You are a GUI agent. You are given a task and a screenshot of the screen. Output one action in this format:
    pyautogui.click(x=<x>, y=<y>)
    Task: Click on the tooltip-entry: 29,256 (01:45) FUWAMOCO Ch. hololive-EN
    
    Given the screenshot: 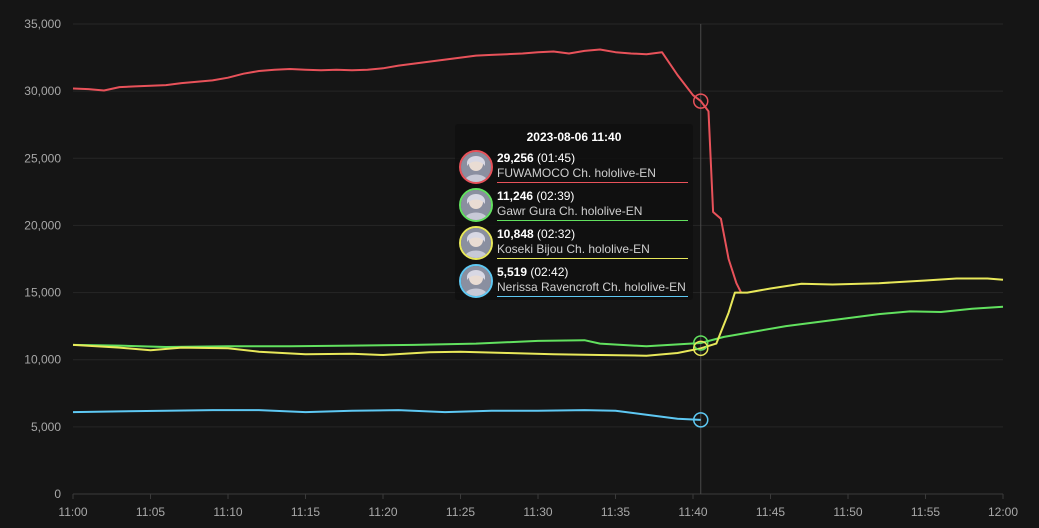 What is the action you would take?
    pyautogui.click(x=573, y=167)
    